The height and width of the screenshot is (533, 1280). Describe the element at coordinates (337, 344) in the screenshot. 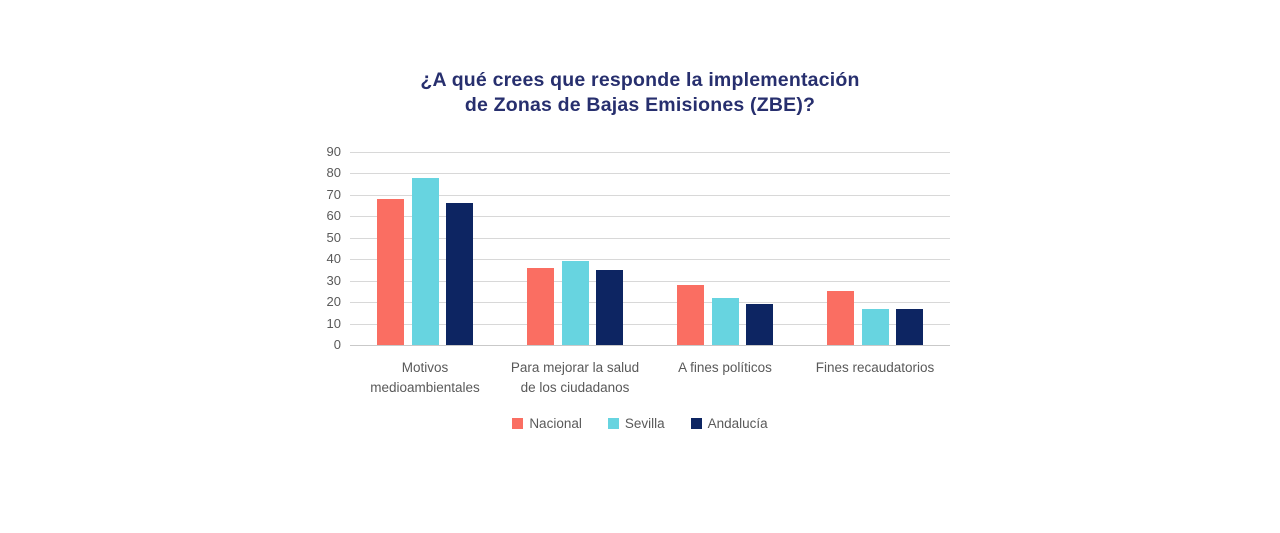

I see `y-tick-label-0: 0` at that location.